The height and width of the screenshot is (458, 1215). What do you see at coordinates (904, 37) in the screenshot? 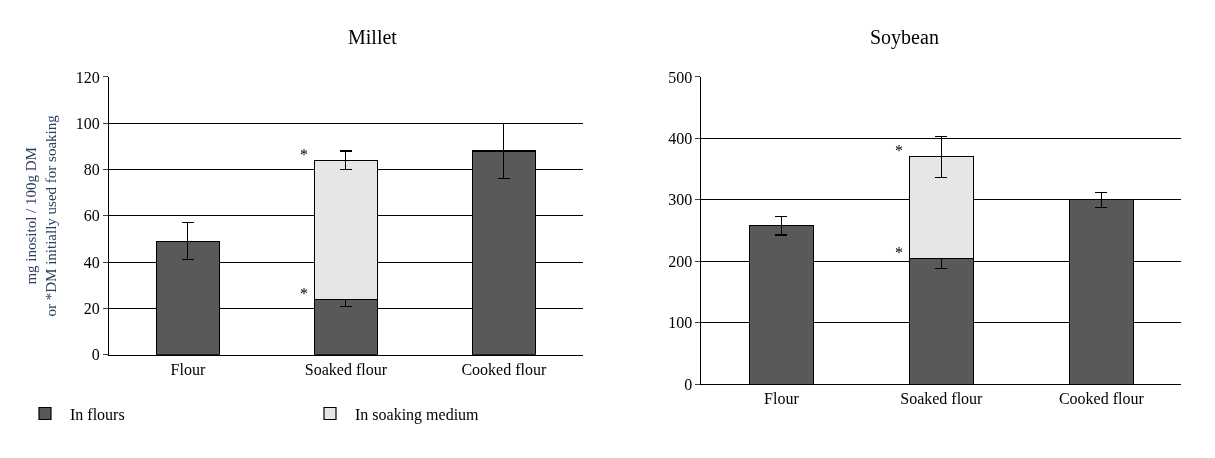
I see `chart-title: Soybean` at bounding box center [904, 37].